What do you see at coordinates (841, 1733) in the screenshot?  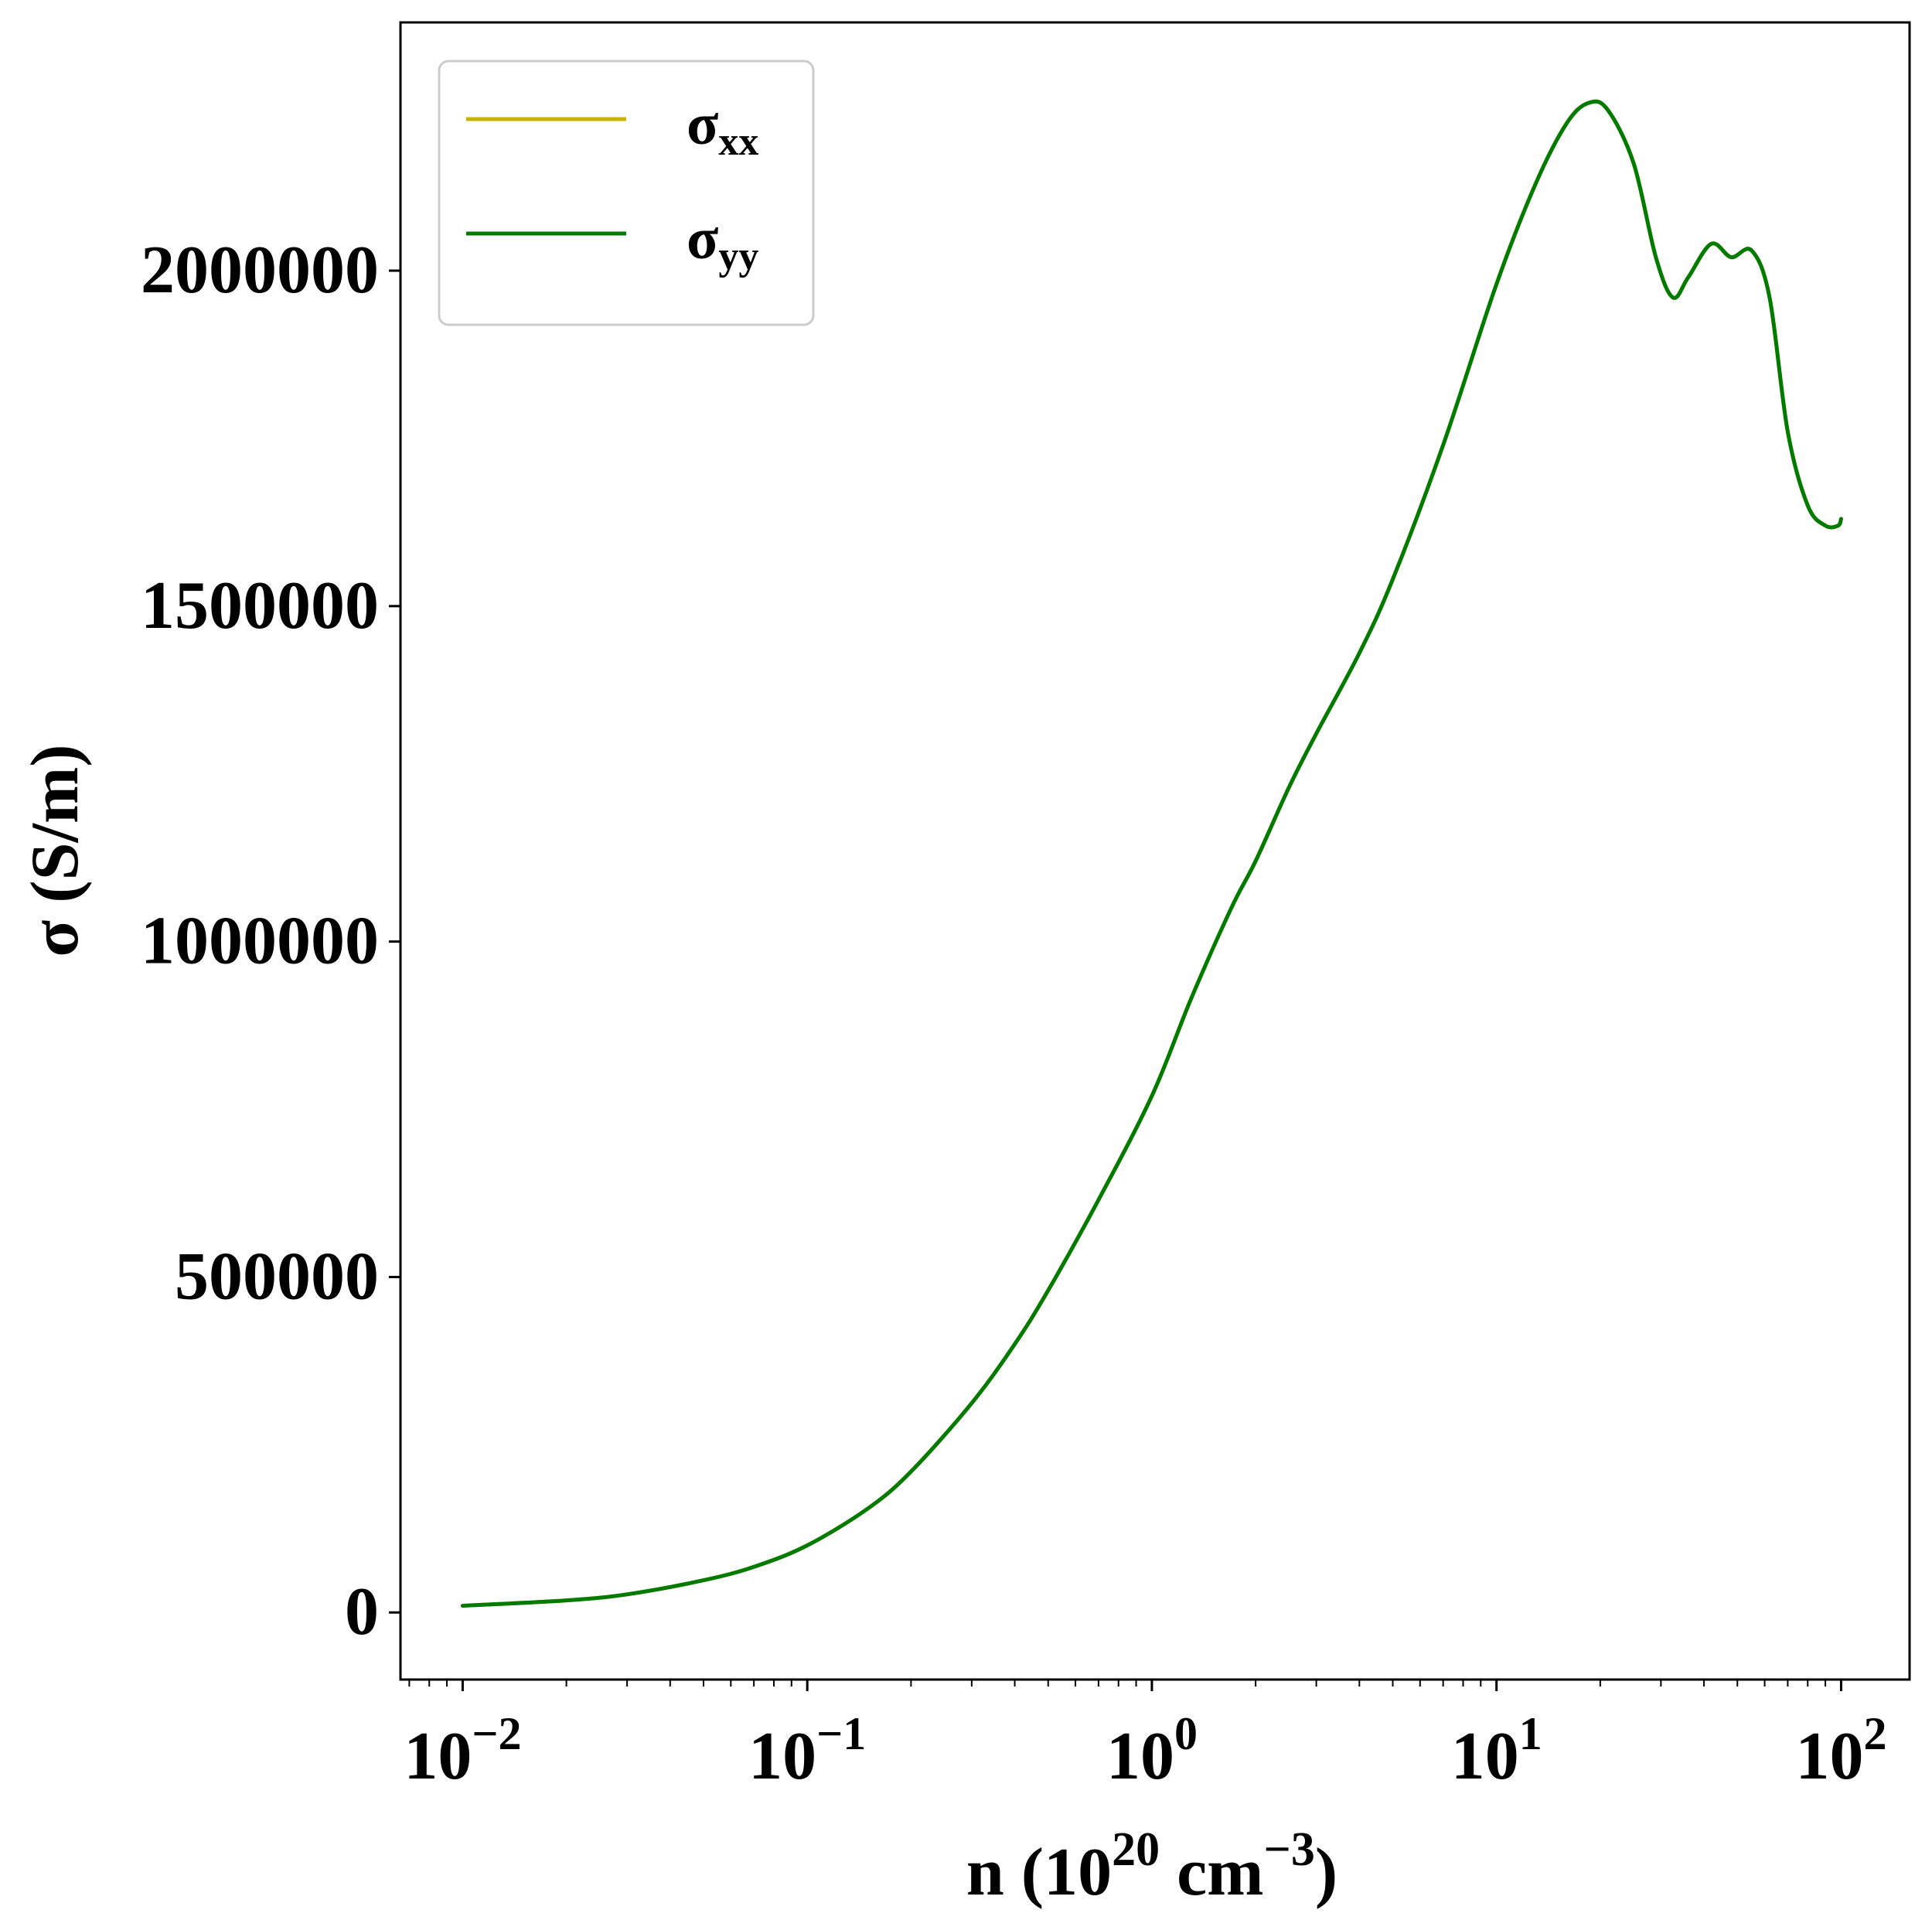 I see `x-tick-label-exponent: −1` at bounding box center [841, 1733].